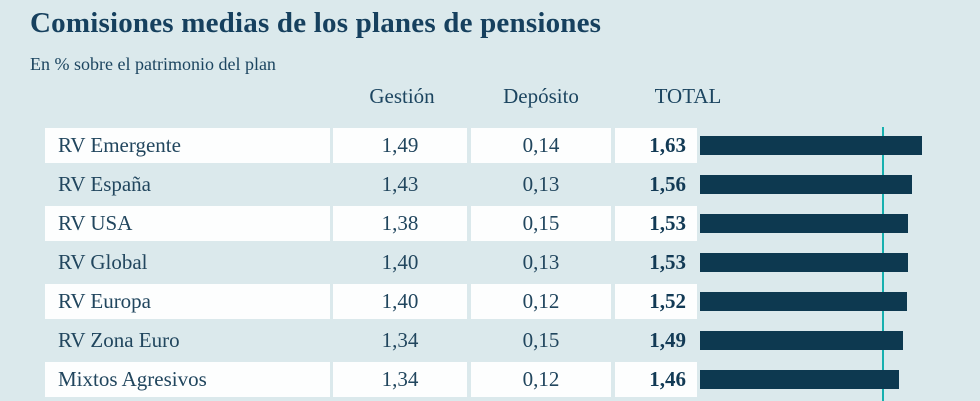 The height and width of the screenshot is (401, 980). I want to click on page-subtitle: En % sobre el patrimonio del plan, so click(153, 64).